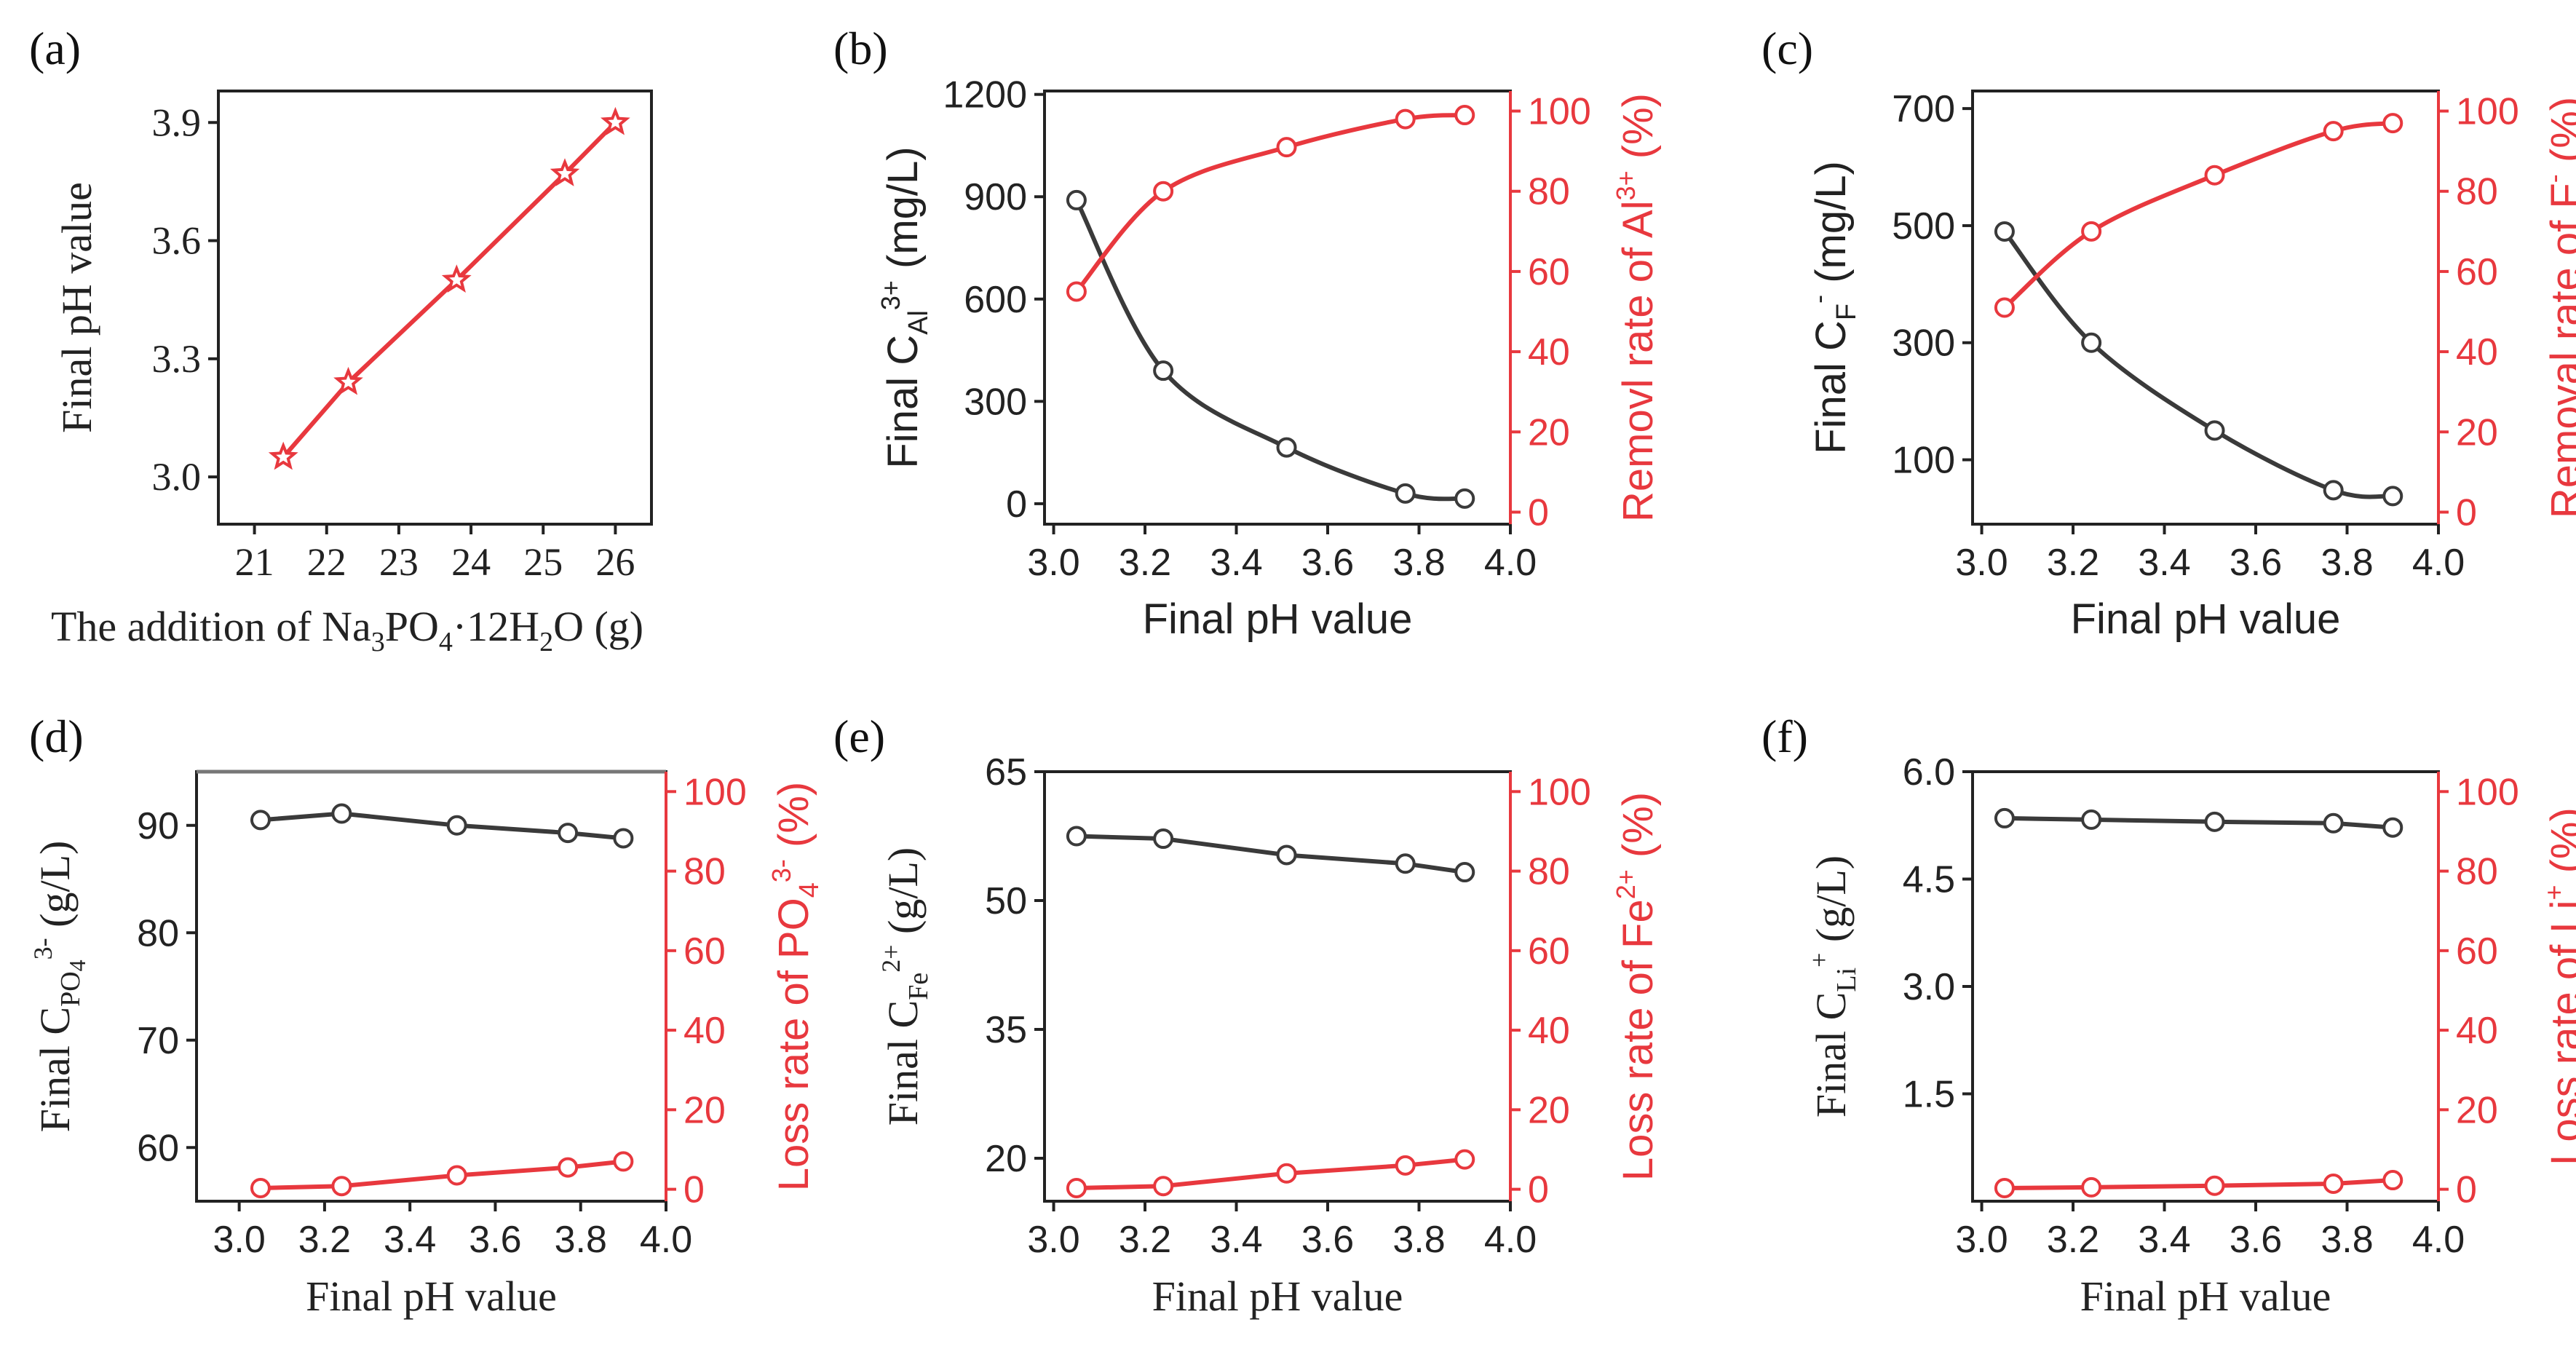 This screenshot has height=1357, width=2576. Describe the element at coordinates (860, 48) in the screenshot. I see `panel-b-label: (b)` at that location.